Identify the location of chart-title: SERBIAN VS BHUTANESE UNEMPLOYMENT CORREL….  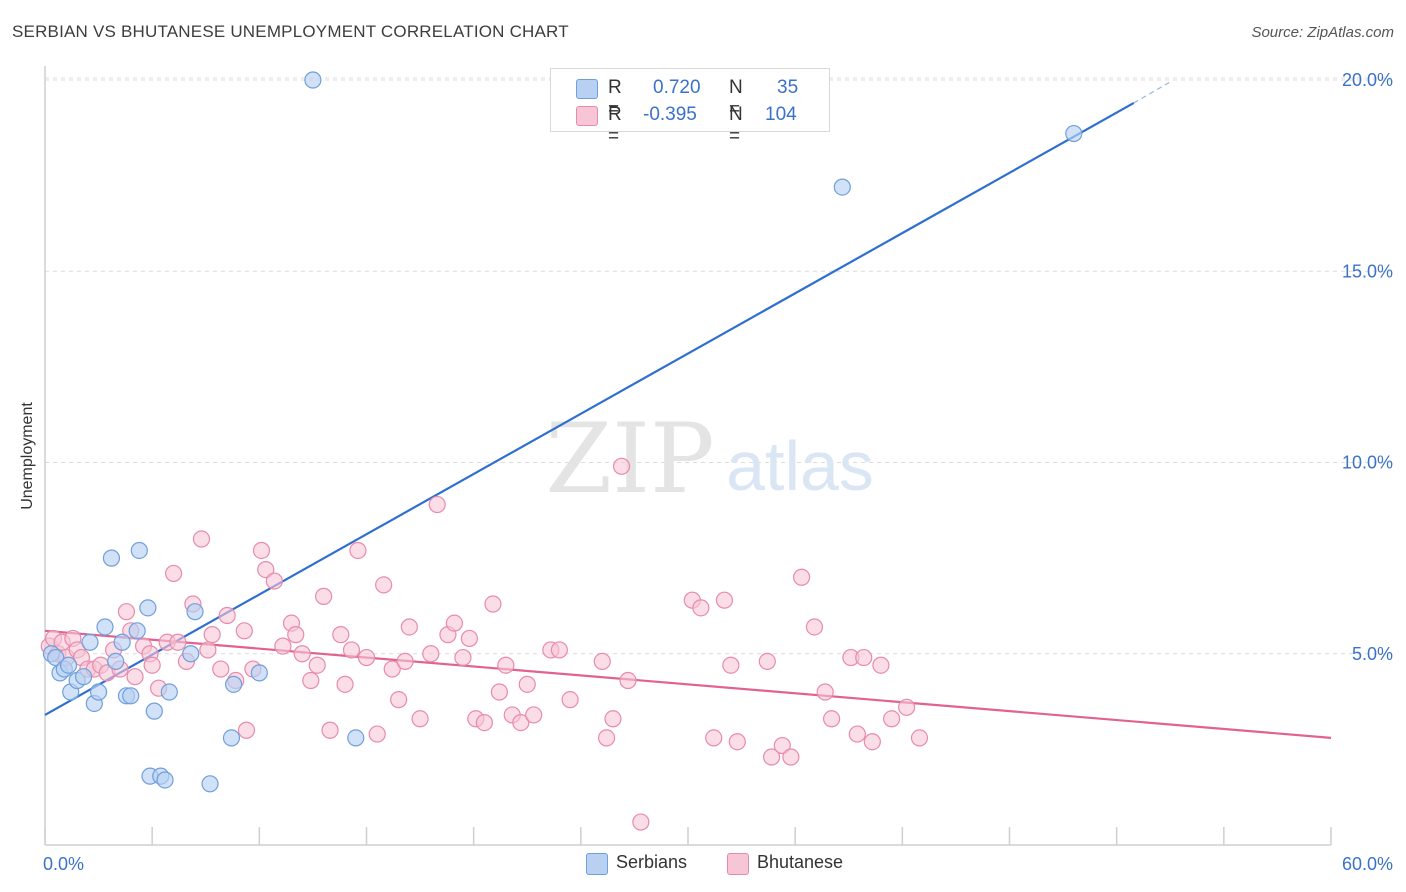
(290, 31).